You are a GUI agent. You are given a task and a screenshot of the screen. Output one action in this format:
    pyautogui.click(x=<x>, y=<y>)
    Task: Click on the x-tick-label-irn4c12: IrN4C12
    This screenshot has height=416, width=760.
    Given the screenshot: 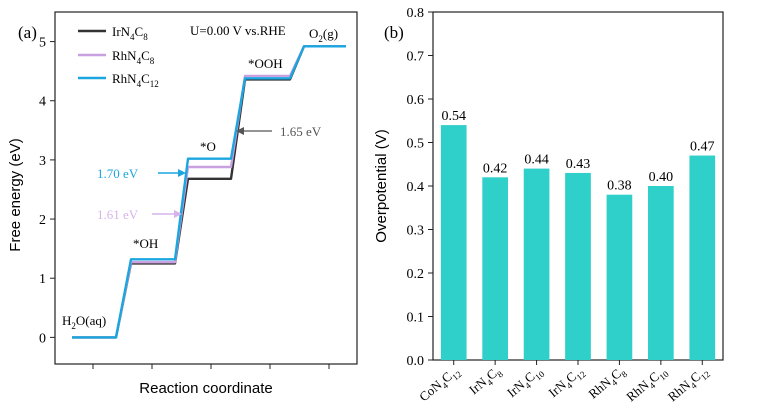 What is the action you would take?
    pyautogui.click(x=566, y=383)
    